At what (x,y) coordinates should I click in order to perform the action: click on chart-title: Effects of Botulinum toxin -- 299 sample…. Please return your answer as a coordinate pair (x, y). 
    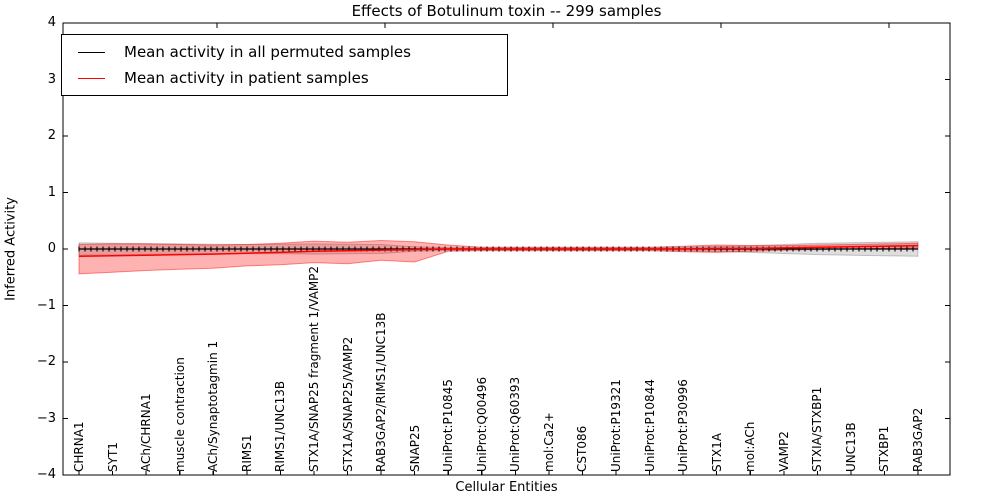
    Looking at the image, I should click on (506, 11).